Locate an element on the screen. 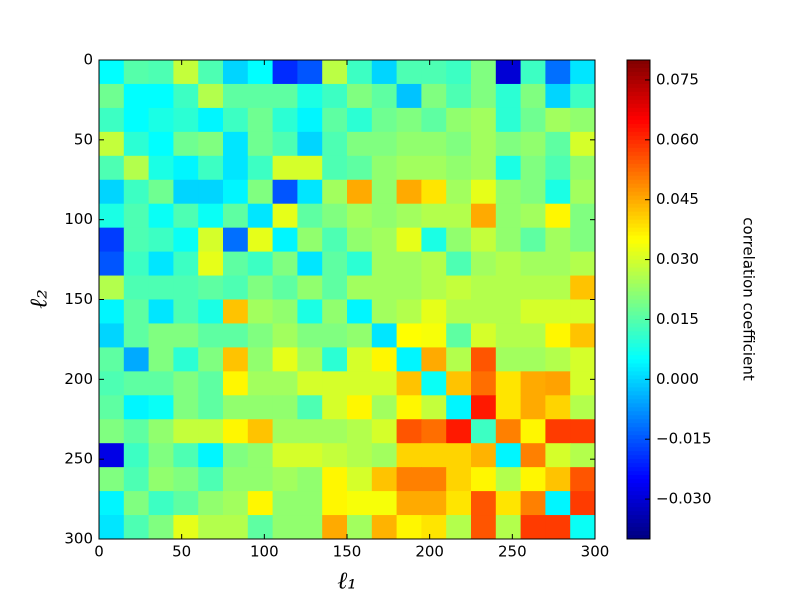  colorbar-tick-label: 0.045 is located at coordinates (677, 199).